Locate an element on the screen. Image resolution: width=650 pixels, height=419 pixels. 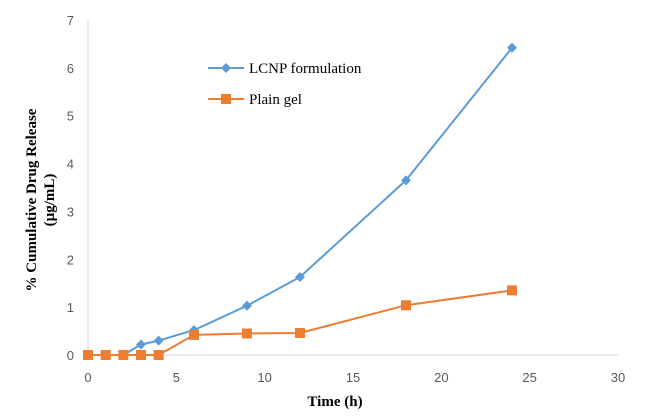
y-tick-label: 7 is located at coordinates (70, 20).